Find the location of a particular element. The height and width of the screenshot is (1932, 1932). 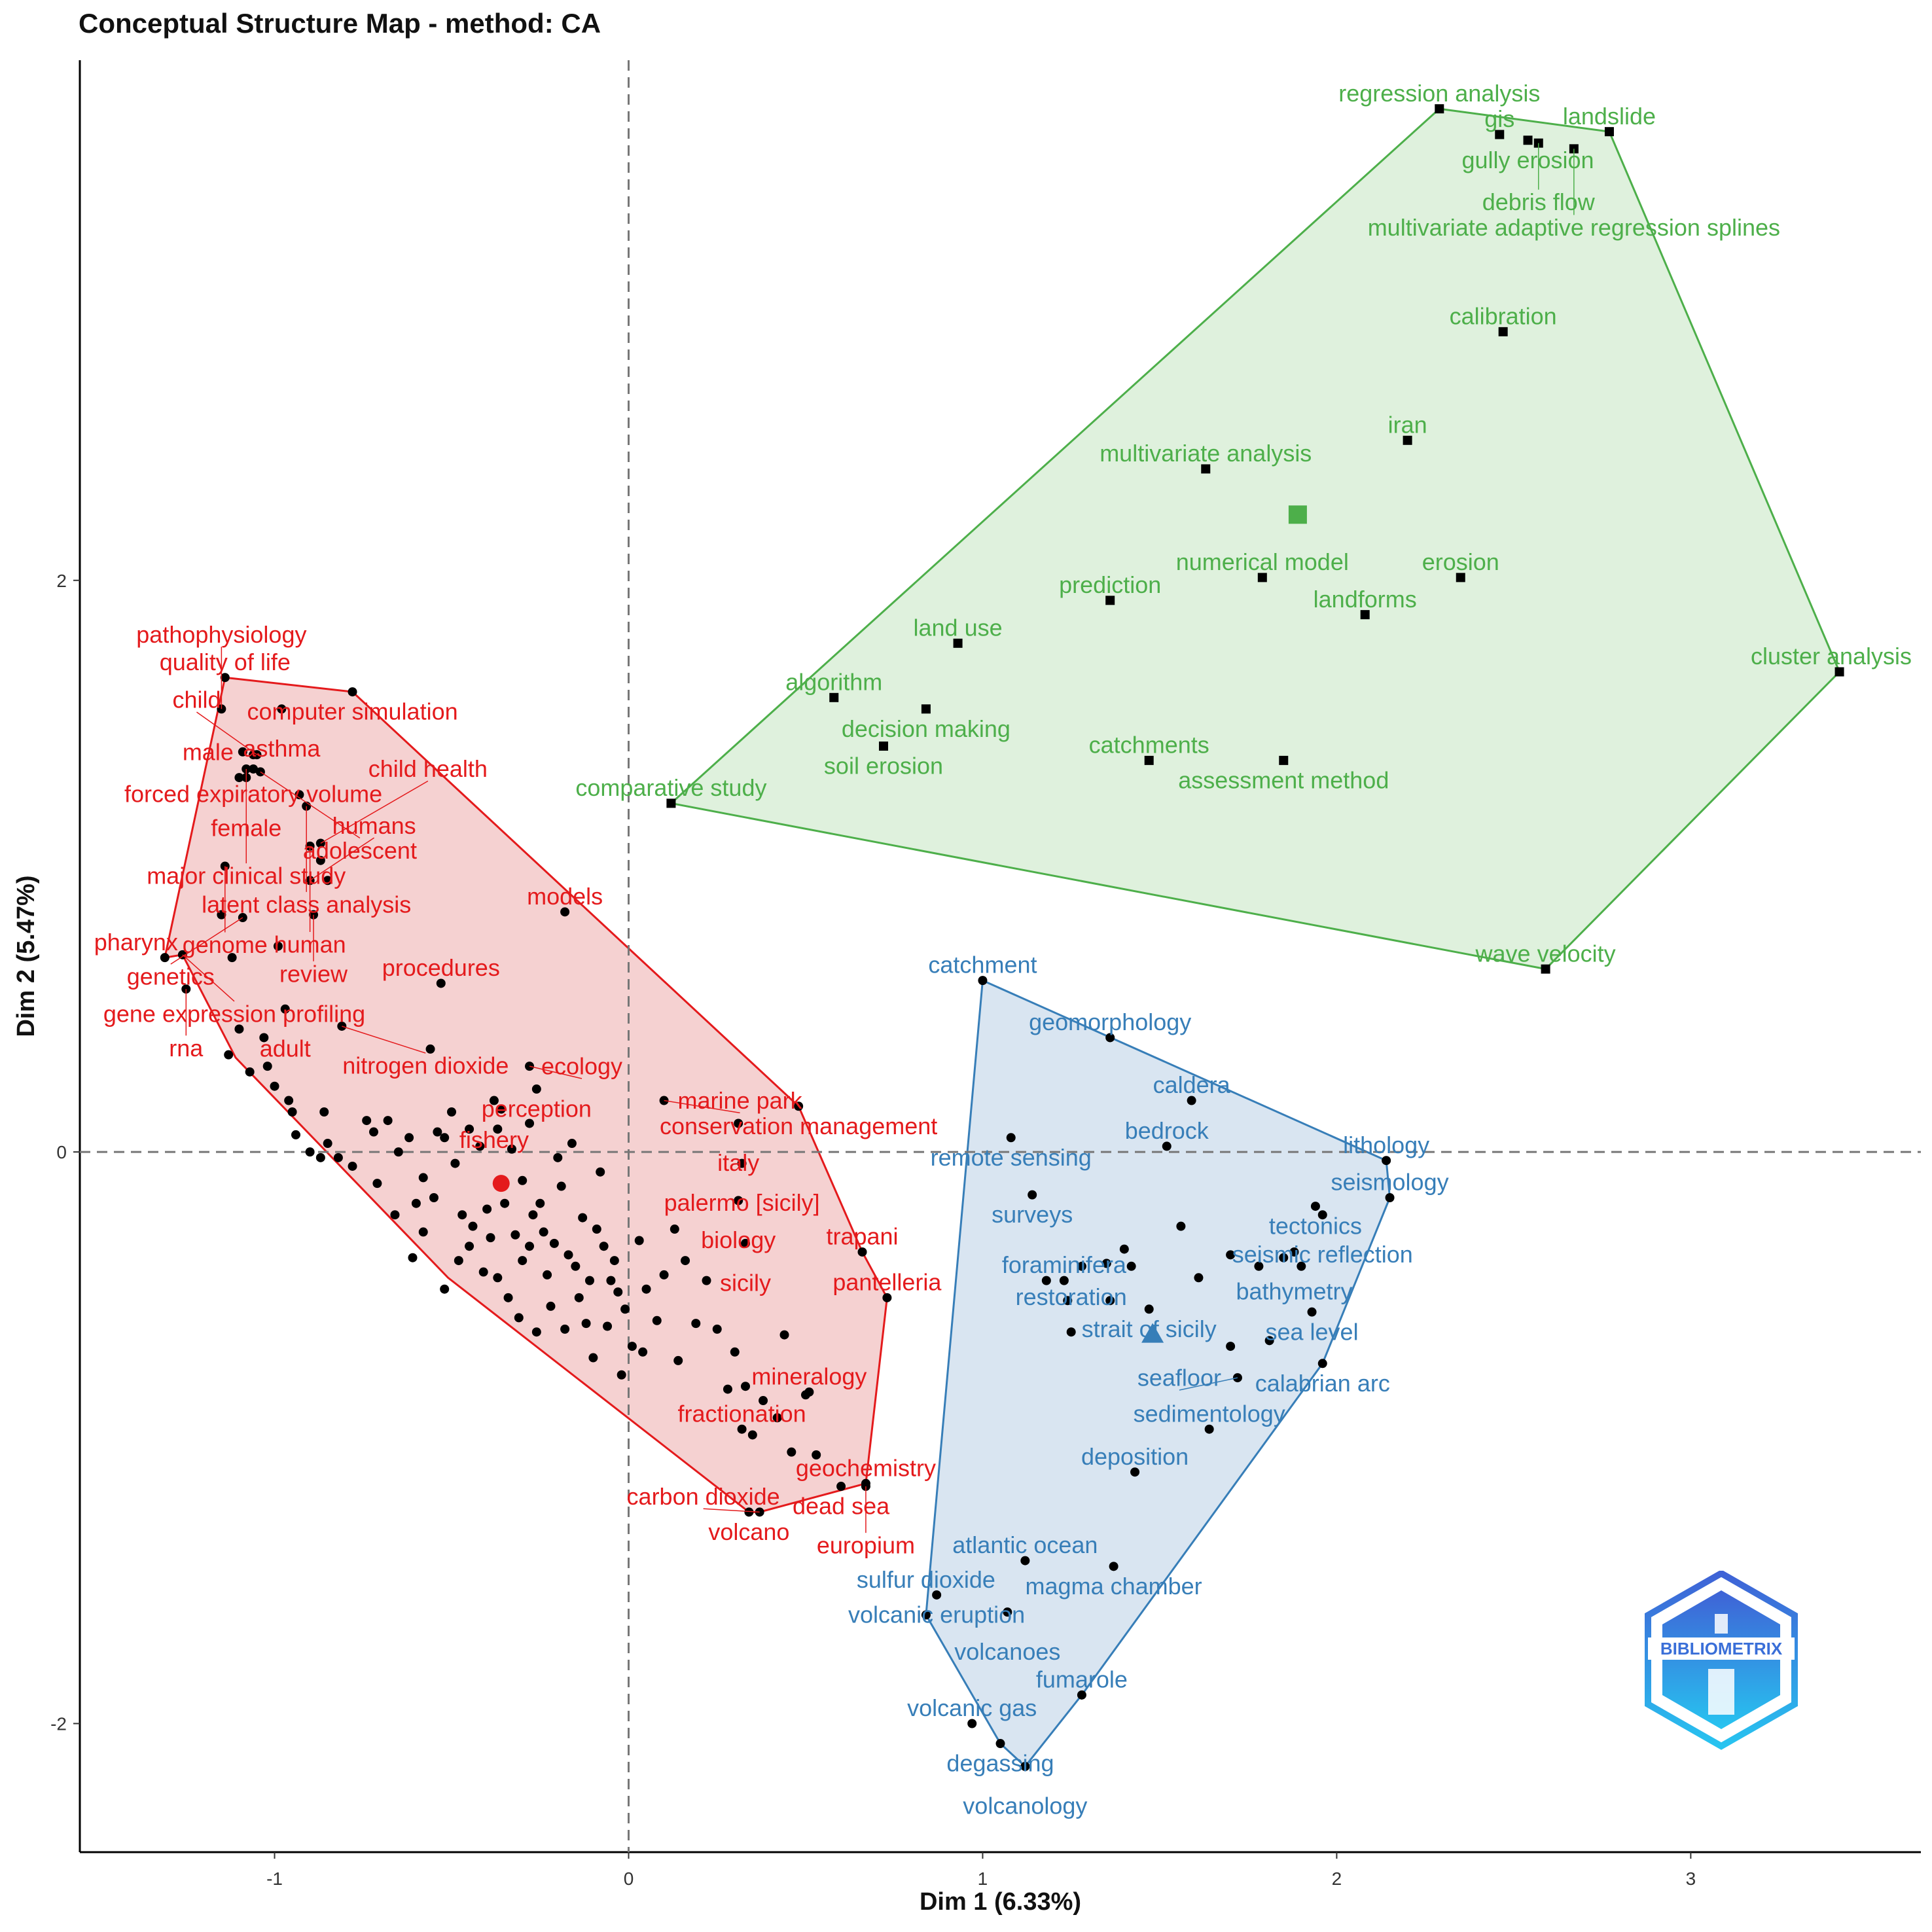

point-label: multivariate analysis is located at coordinates (1206, 453).